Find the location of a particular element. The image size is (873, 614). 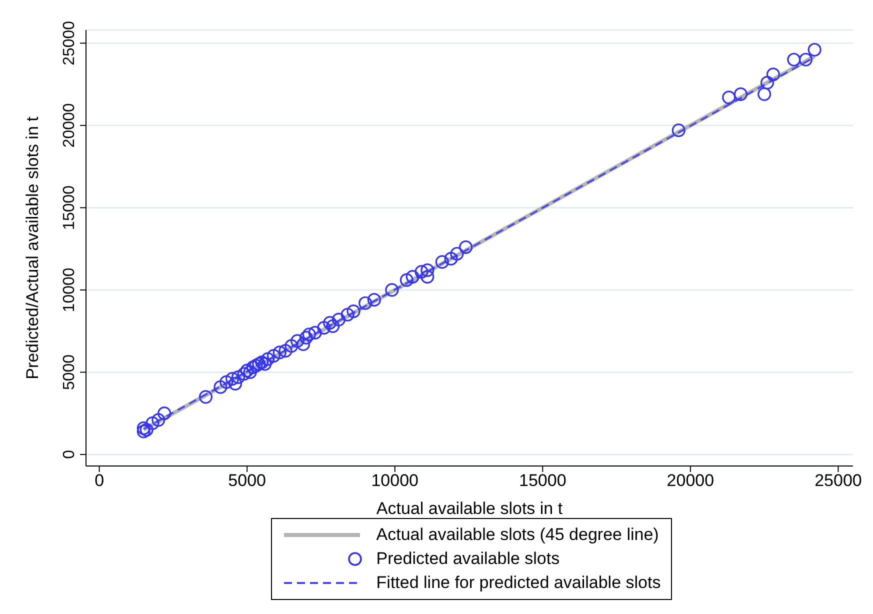

x-tick-label: 5000 is located at coordinates (247, 480).